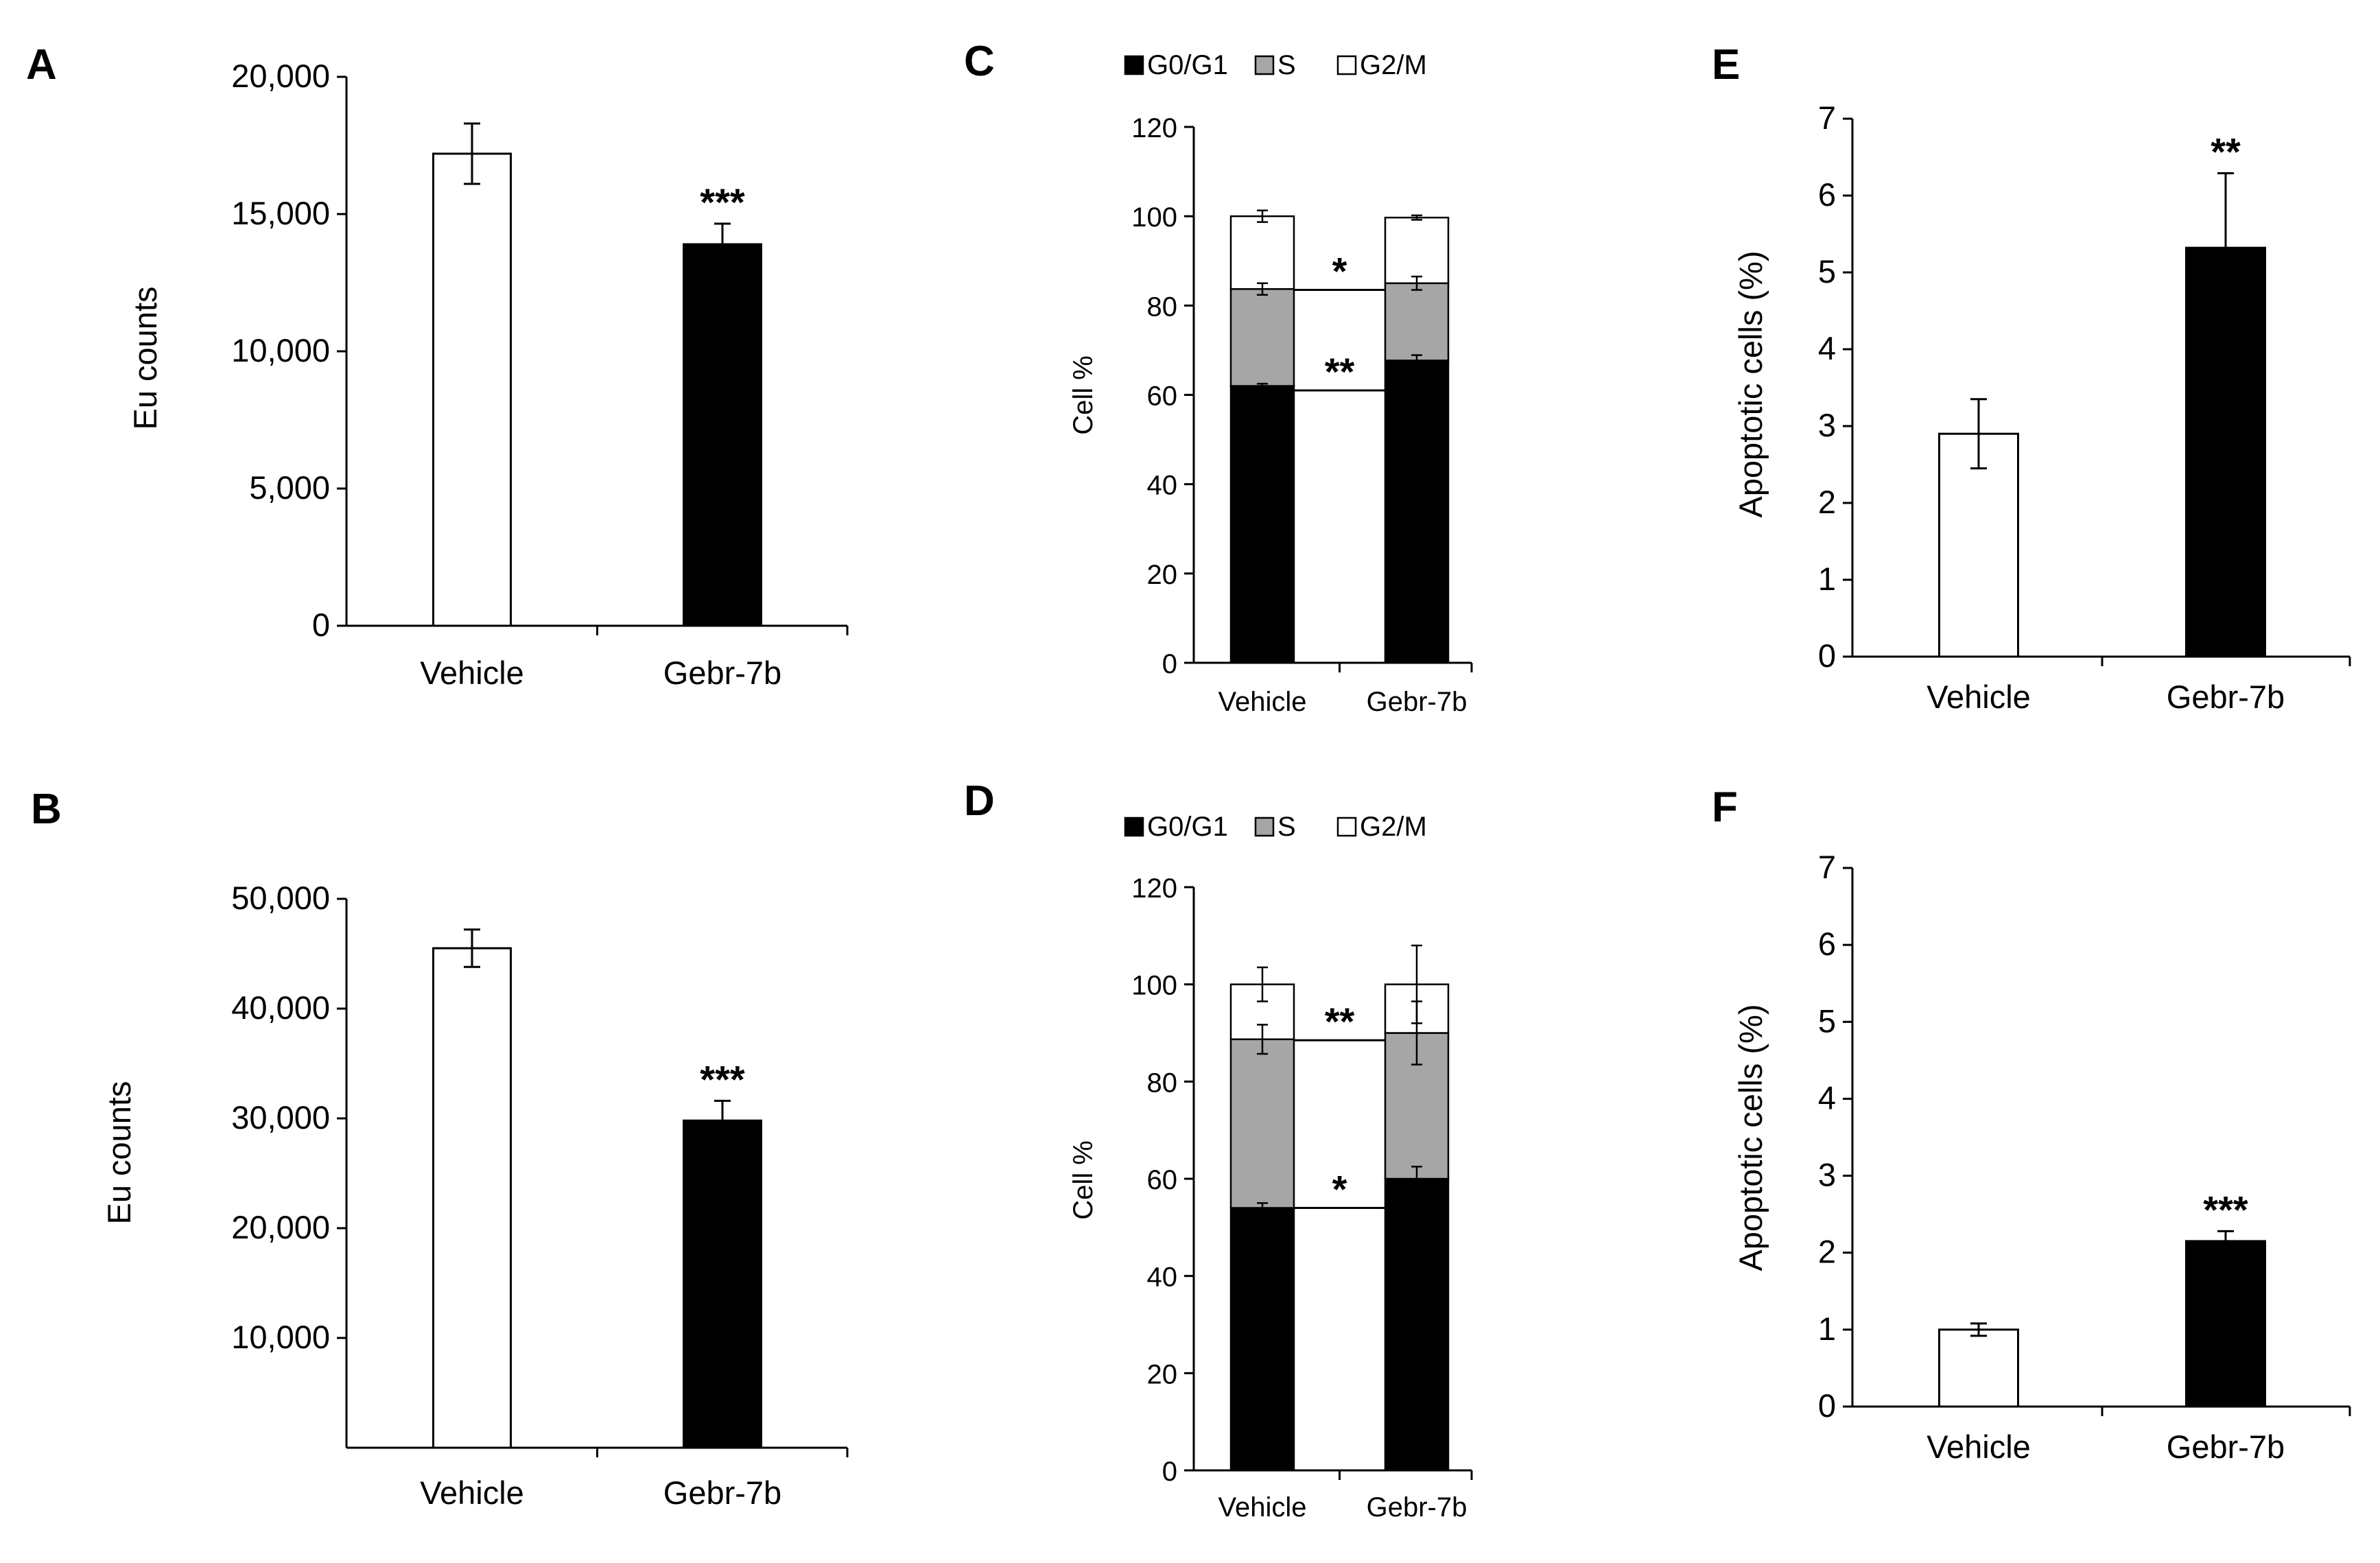  I want to click on panel-label: D, so click(979, 801).